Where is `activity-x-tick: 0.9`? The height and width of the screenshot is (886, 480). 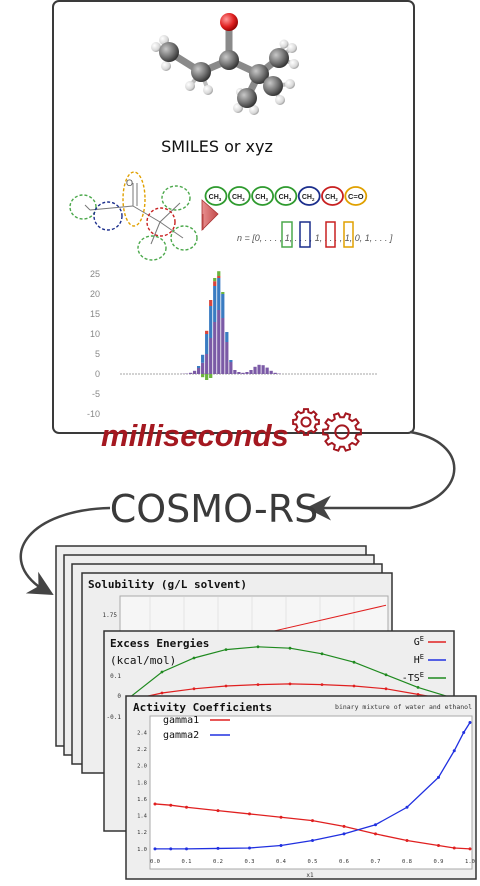
activity-x-tick: 0.9 is located at coordinates (439, 862).